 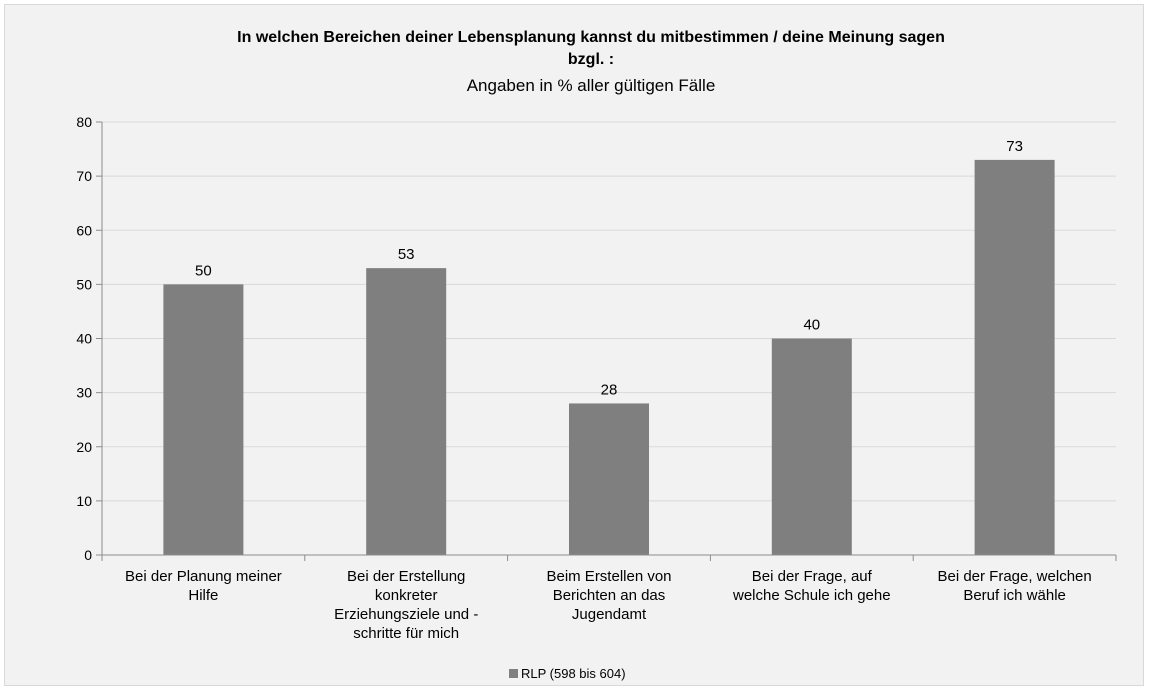 I want to click on x-category-label: Bei der Frage, welchen Beruf ich wähle, so click(x=1014, y=586).